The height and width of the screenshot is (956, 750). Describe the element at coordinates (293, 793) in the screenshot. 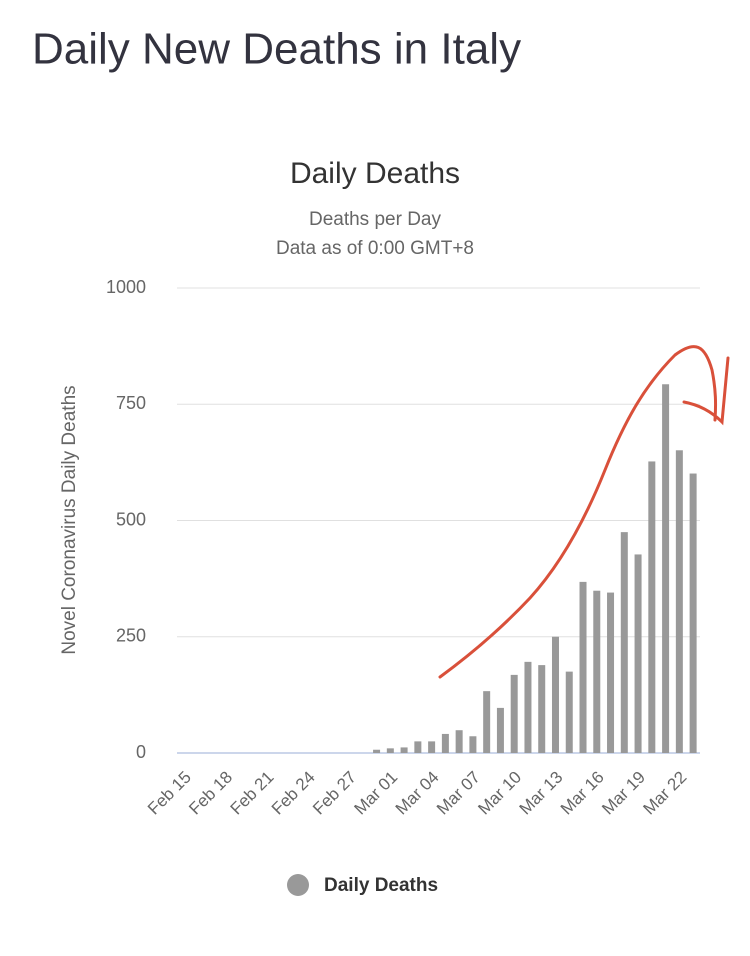

I see `x-tick-label: Feb 24` at that location.